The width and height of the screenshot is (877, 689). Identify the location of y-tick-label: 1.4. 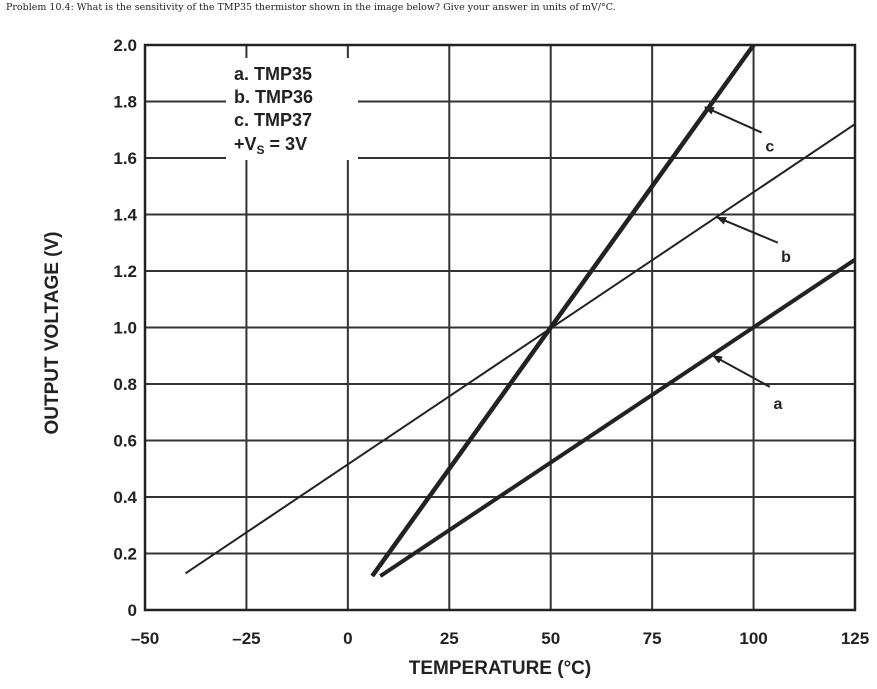
(125, 215).